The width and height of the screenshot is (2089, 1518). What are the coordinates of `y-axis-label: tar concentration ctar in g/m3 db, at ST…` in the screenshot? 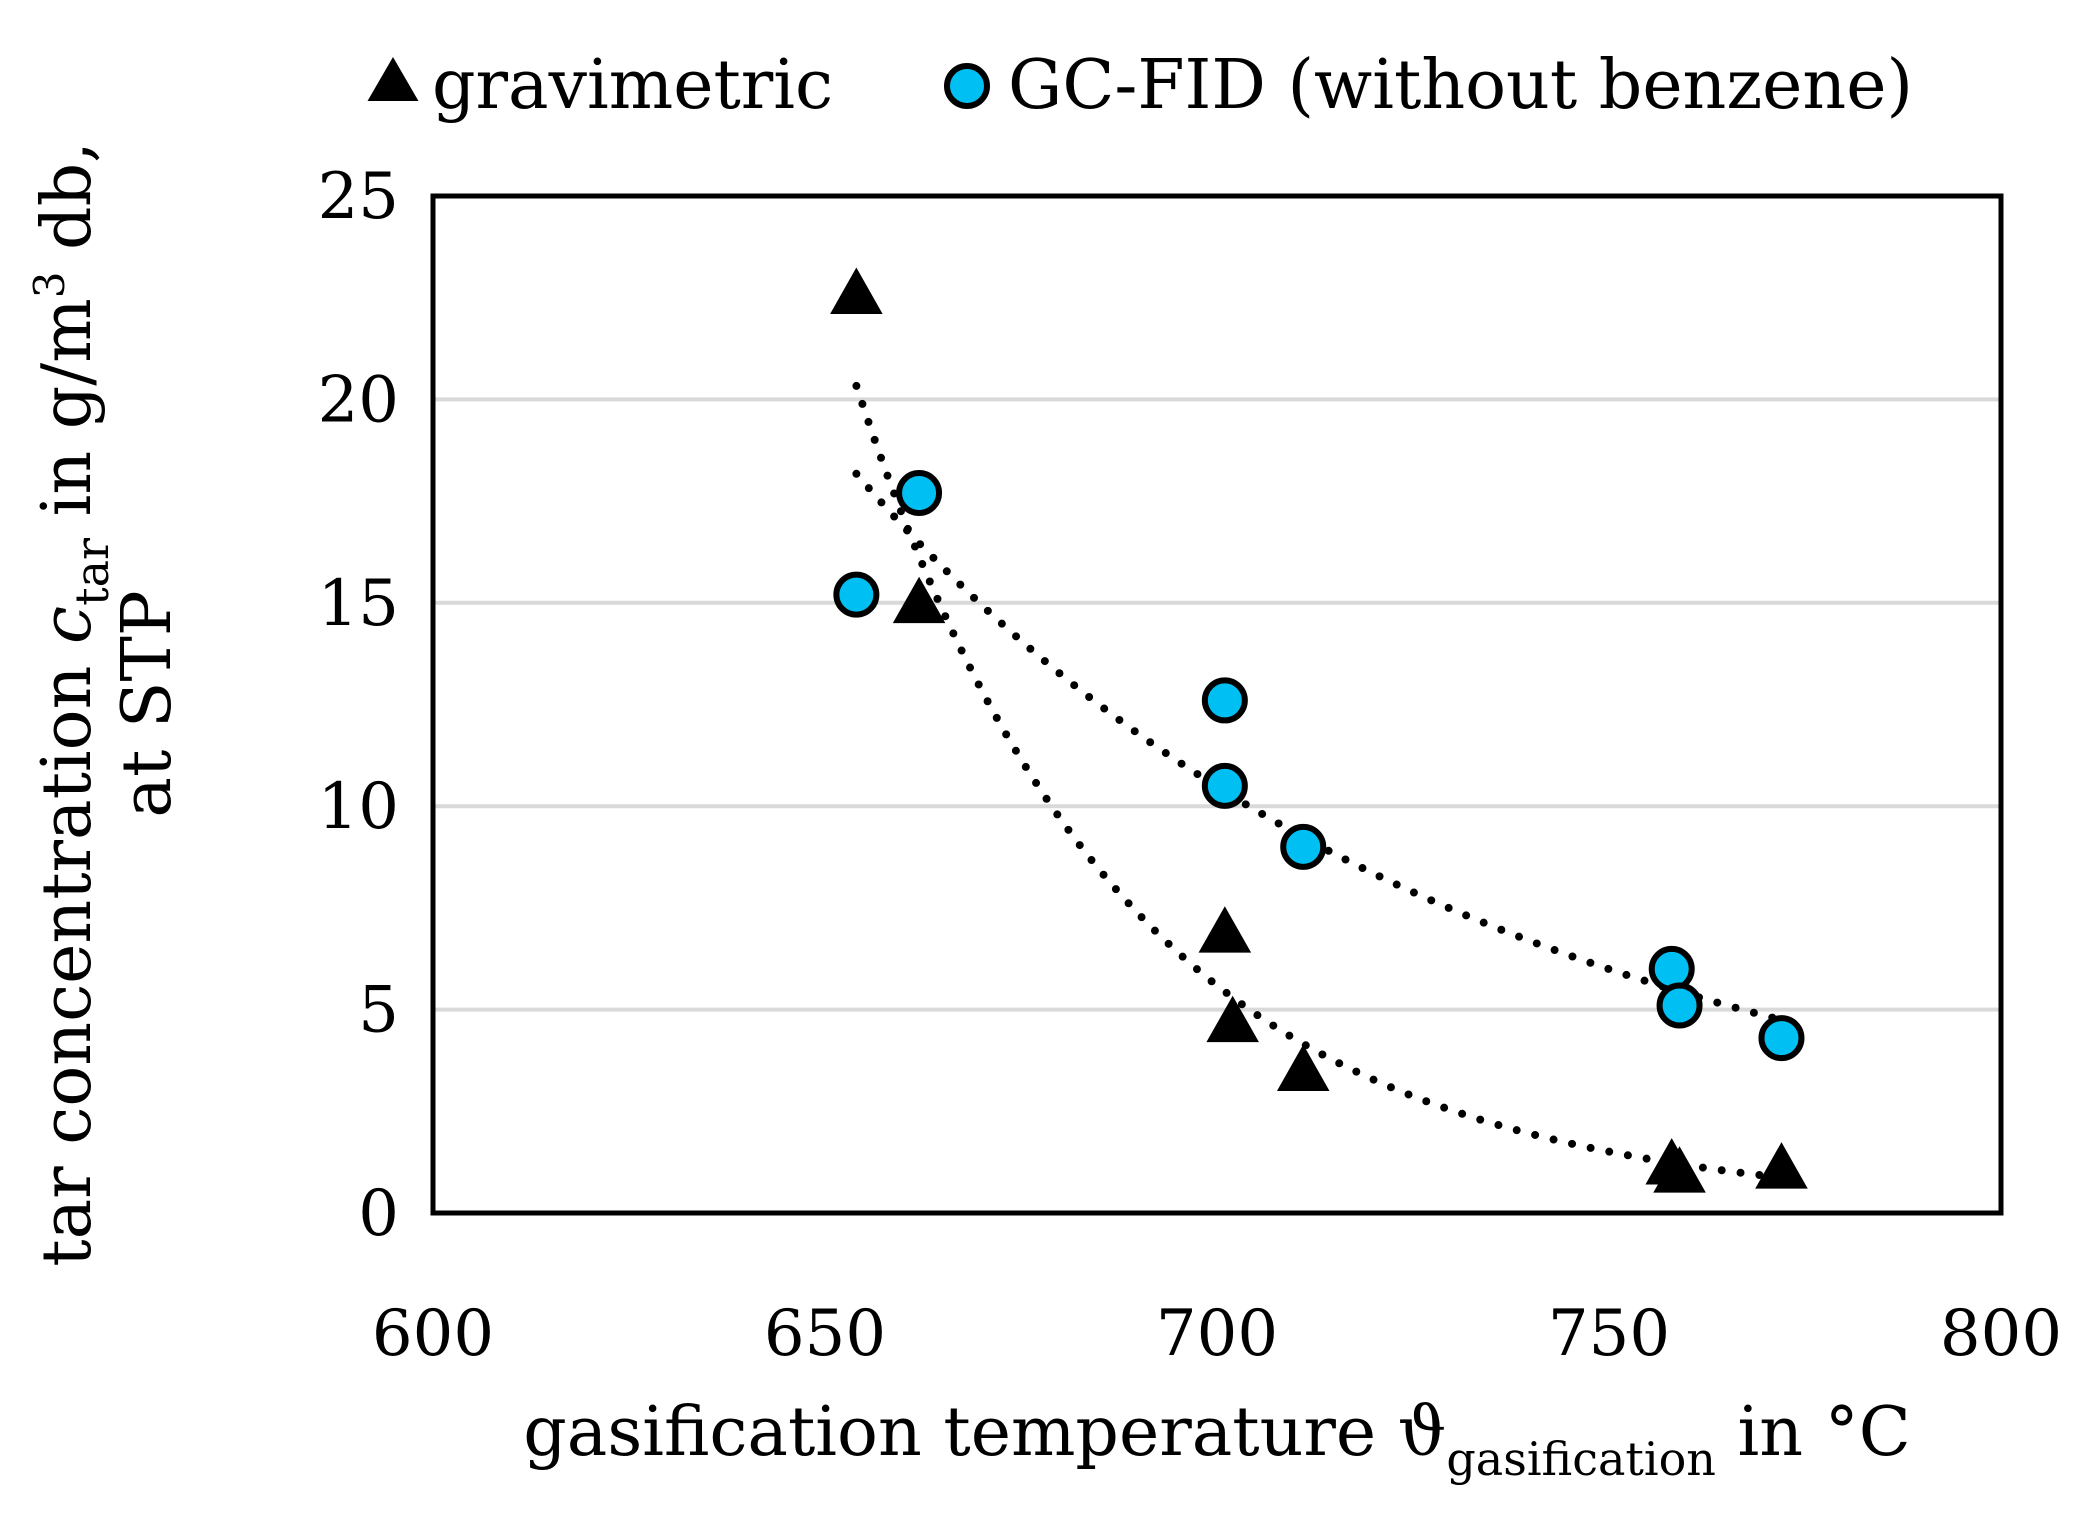 It's located at (106, 703).